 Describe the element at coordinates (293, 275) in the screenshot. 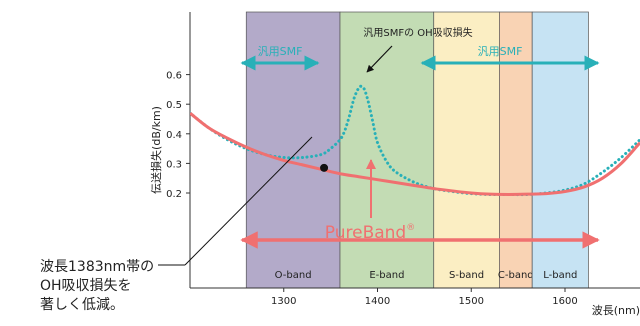

I see `band-label: O-band` at that location.